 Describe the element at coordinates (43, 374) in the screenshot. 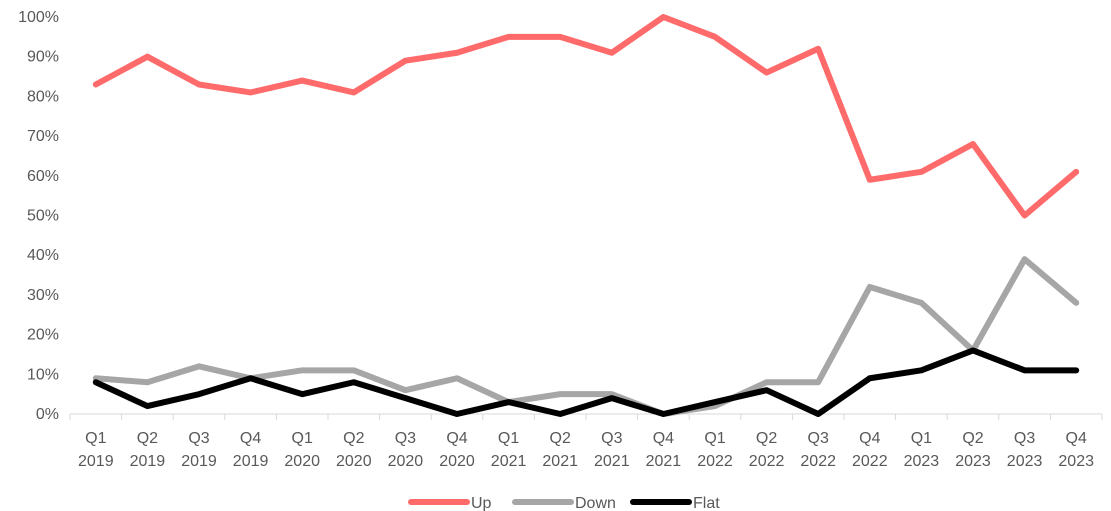

I see `y-tick-label: 10%` at that location.